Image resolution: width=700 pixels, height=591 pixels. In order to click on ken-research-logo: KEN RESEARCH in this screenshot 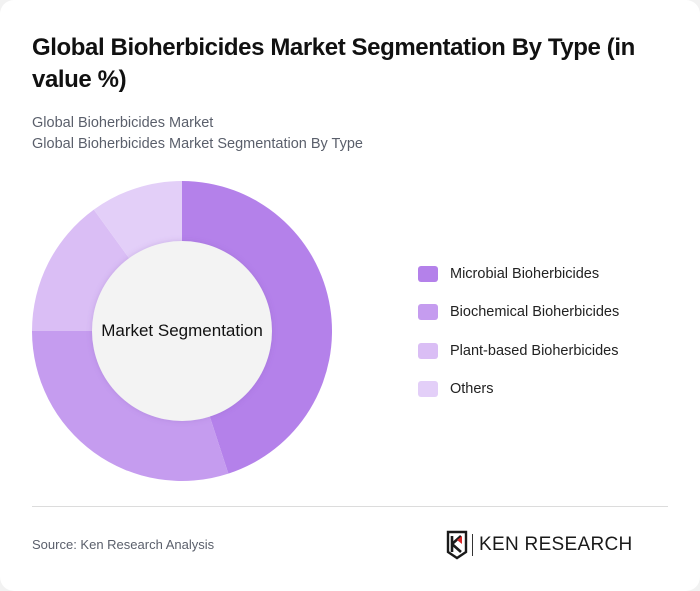, I will do `click(539, 545)`.